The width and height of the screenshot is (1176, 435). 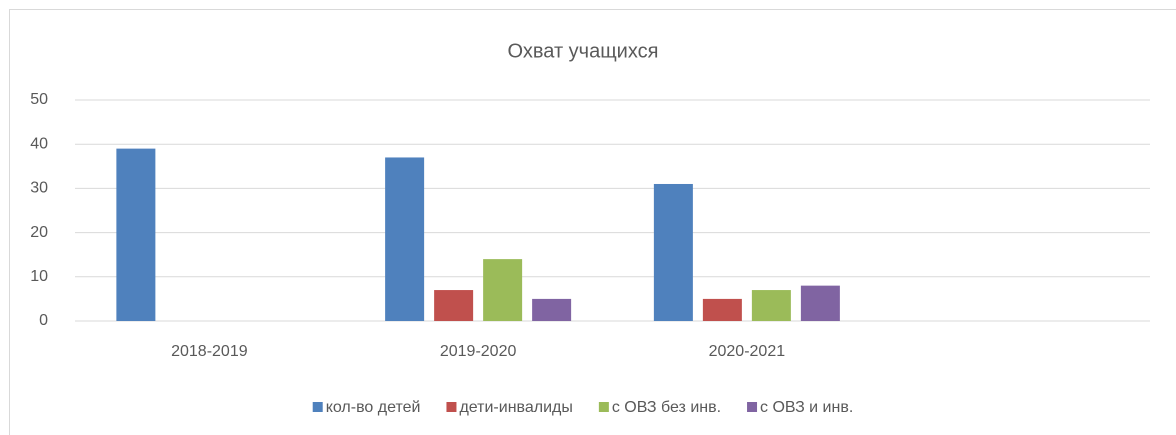 What do you see at coordinates (373, 407) in the screenshot?
I see `legend-label: кол-во детей` at bounding box center [373, 407].